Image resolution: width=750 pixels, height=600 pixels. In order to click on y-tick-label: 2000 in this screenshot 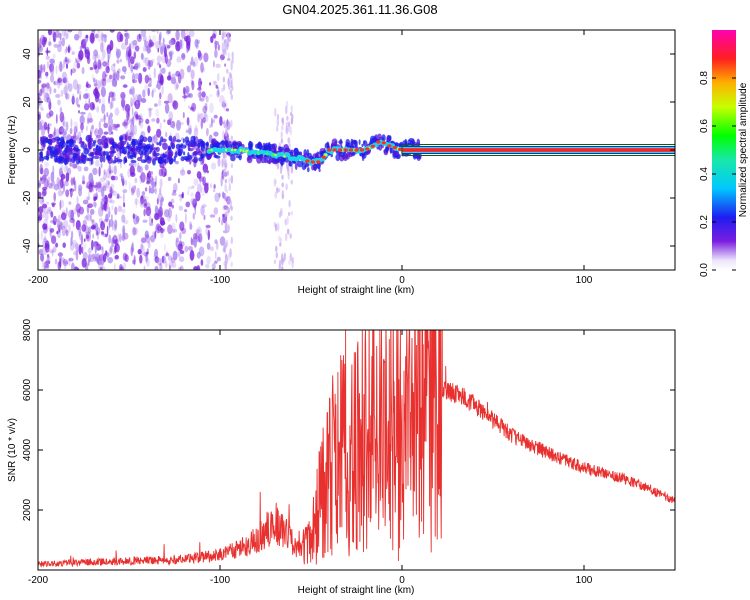, I will do `click(27, 509)`.